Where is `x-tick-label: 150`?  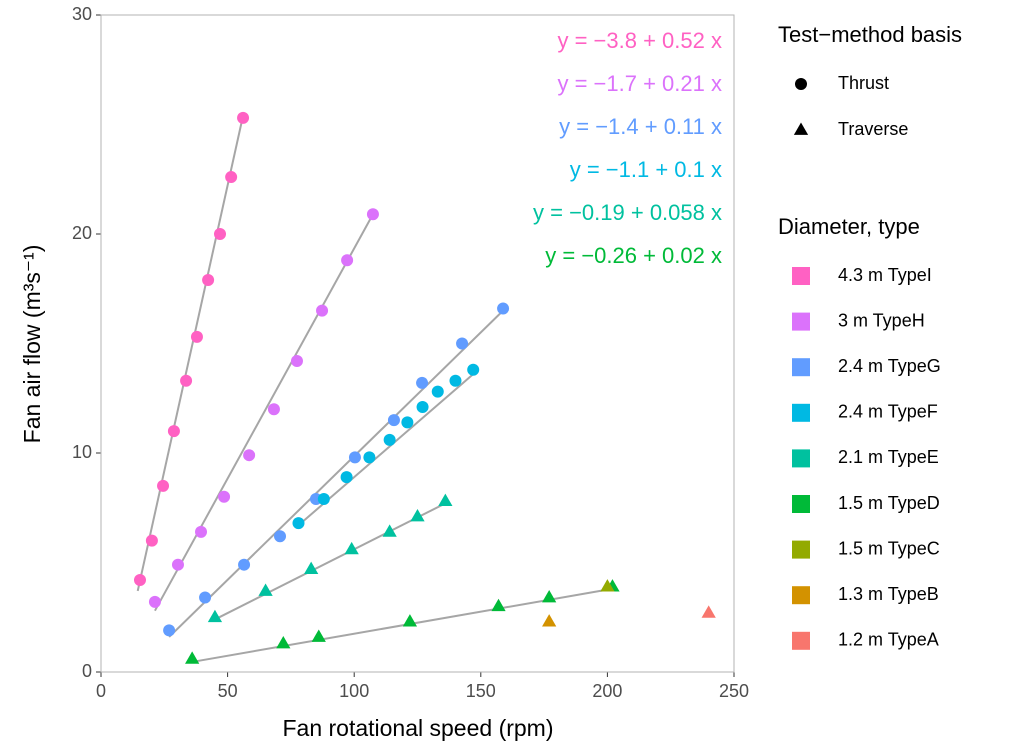 x-tick-label: 150 is located at coordinates (481, 691).